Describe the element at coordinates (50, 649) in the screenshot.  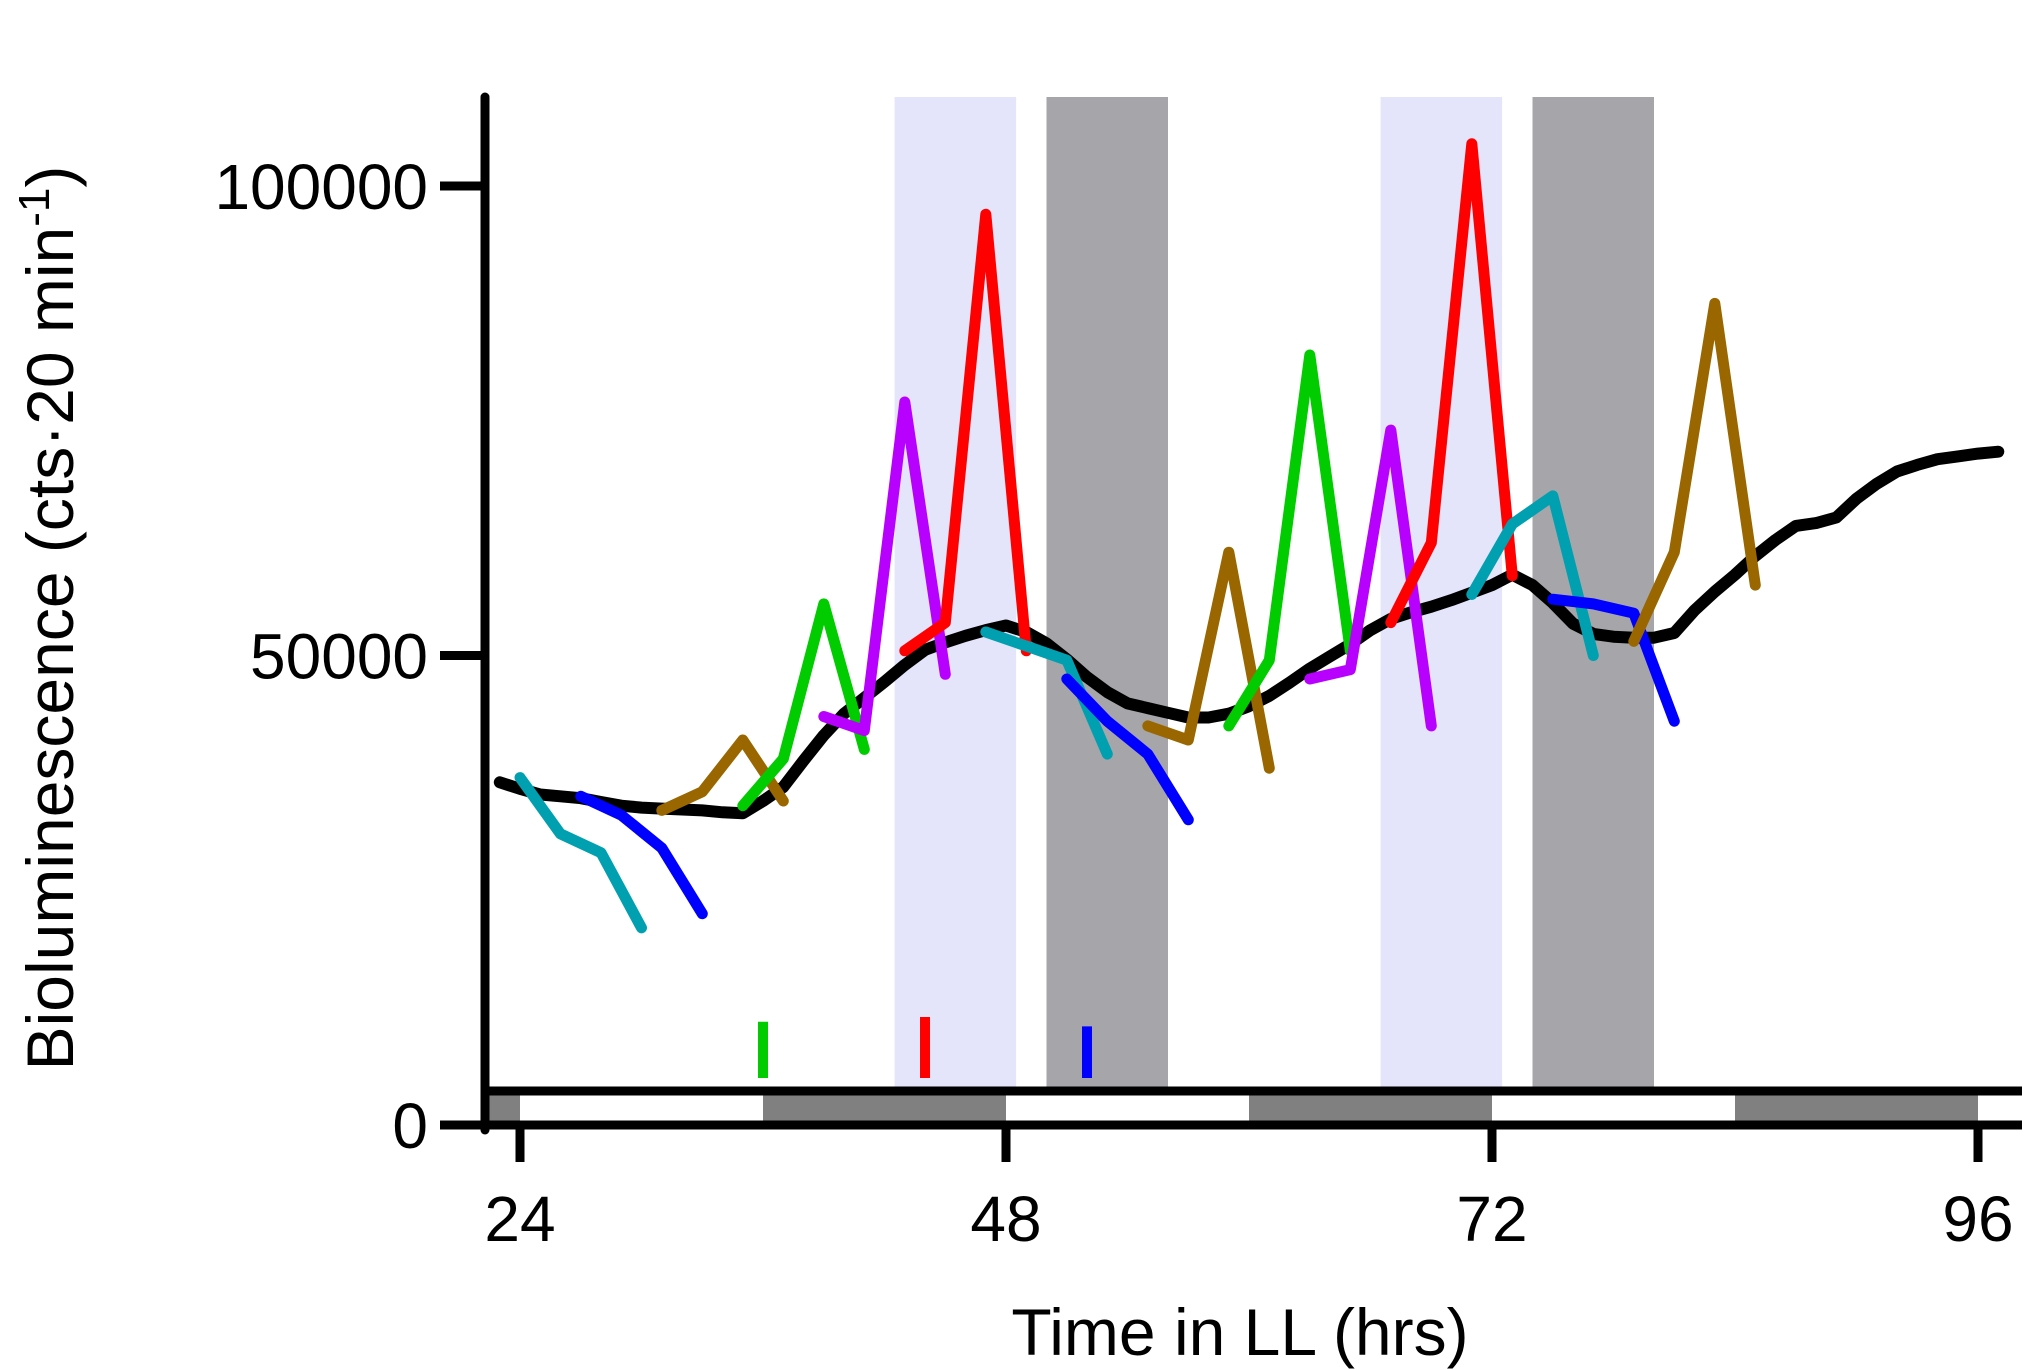
I see `y-axis-title-main: Bioluminescence (cts·20 min` at that location.